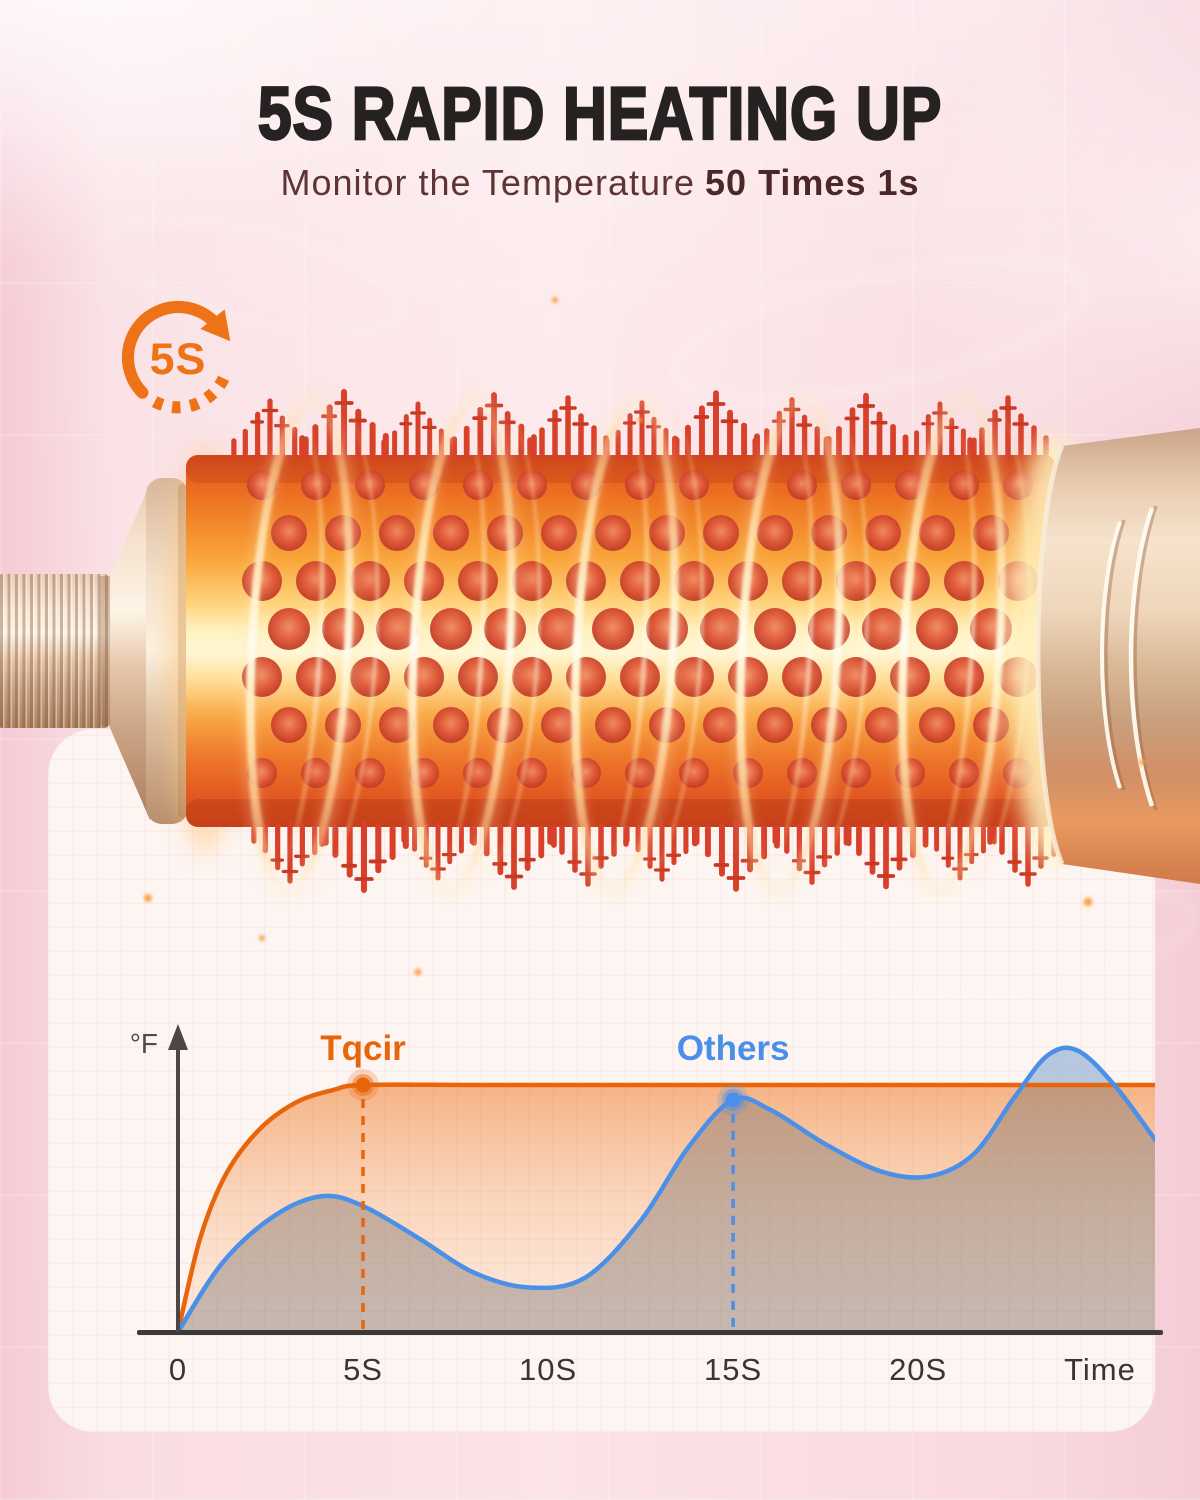 Image resolution: width=1200 pixels, height=1500 pixels. What do you see at coordinates (363, 1085) in the screenshot?
I see `tqcir-marker` at bounding box center [363, 1085].